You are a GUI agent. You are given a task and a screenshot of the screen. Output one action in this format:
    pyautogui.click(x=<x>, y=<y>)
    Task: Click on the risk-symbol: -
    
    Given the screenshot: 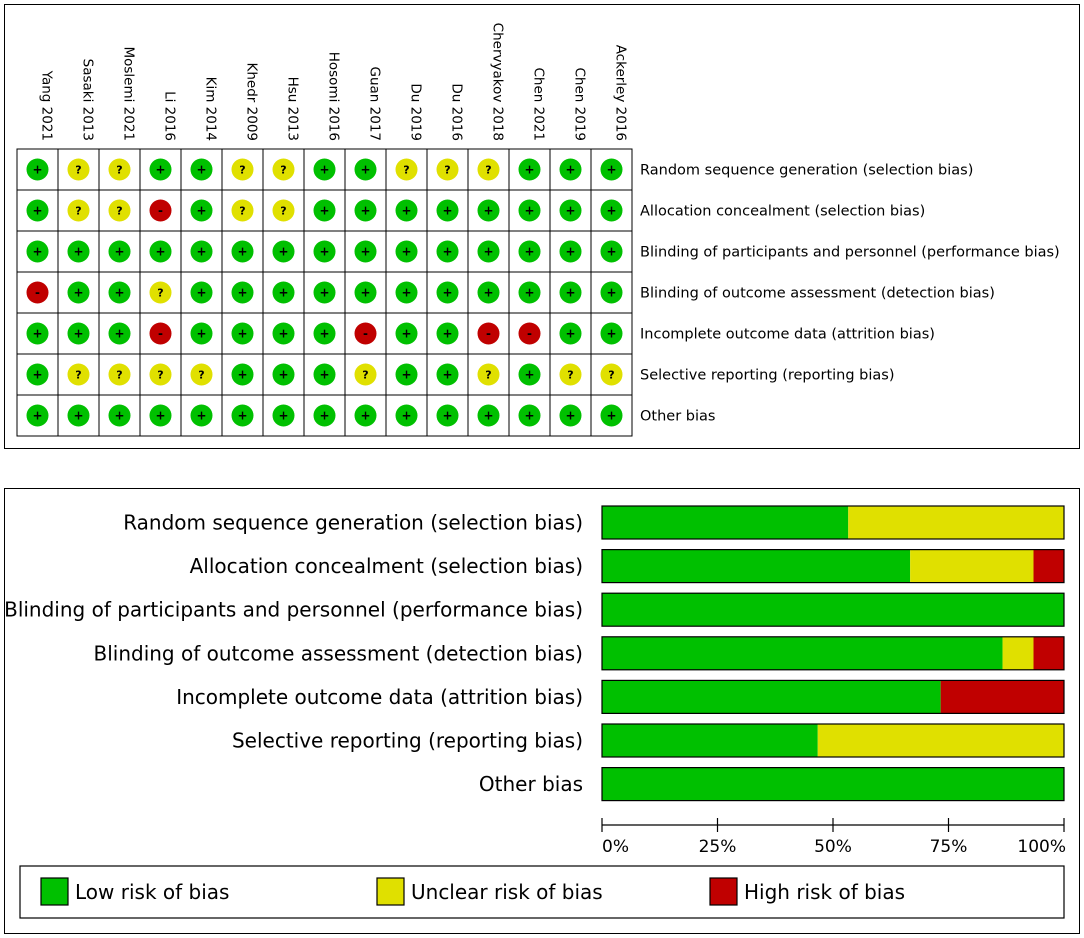 What is the action you would take?
    pyautogui.click(x=160, y=211)
    